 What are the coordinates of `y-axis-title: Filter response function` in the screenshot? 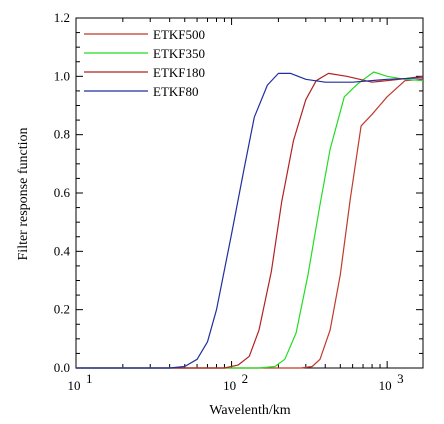 It's located at (23, 194).